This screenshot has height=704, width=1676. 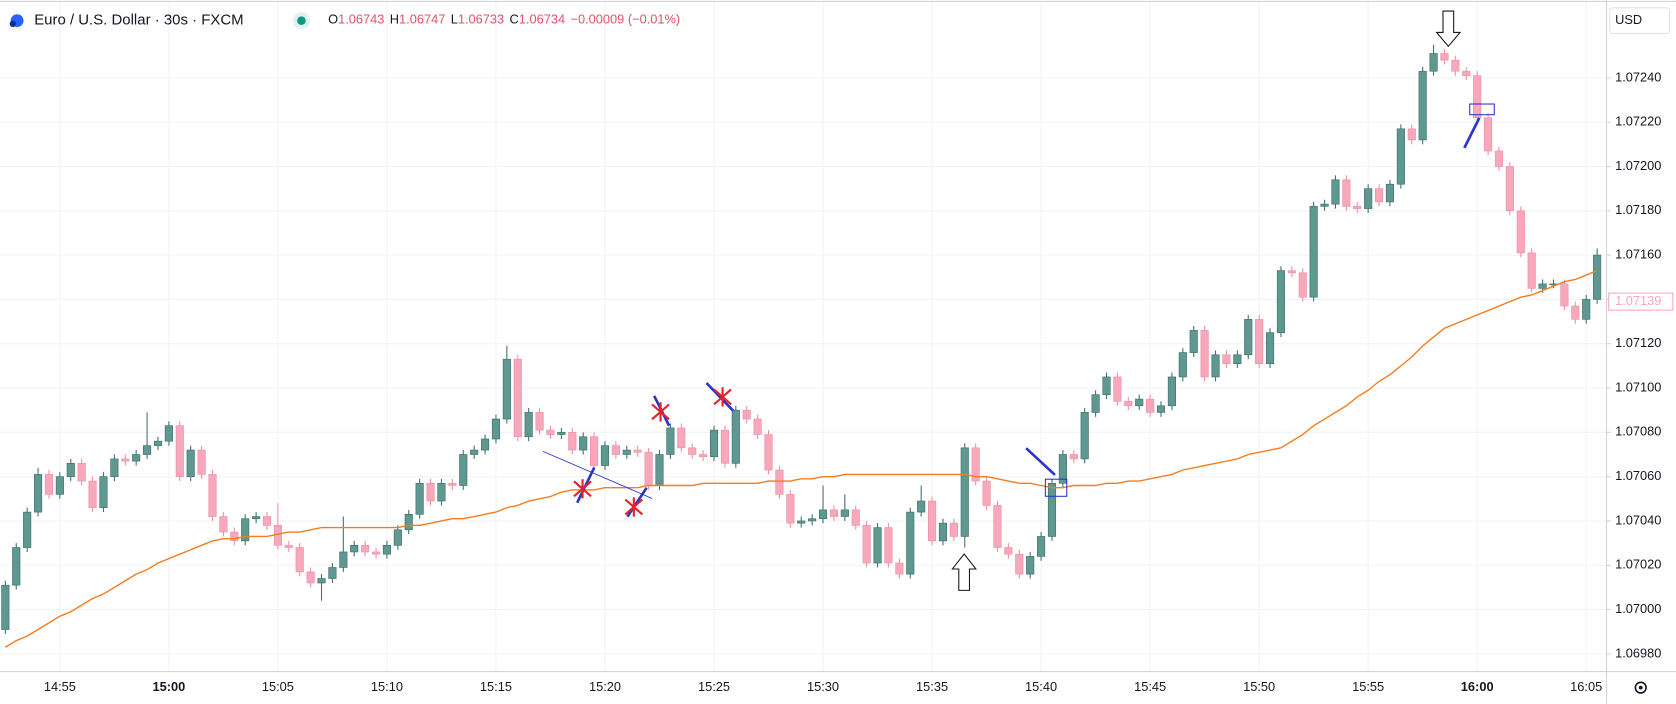 I want to click on x-tick-label: 15:50, so click(x=1259, y=686).